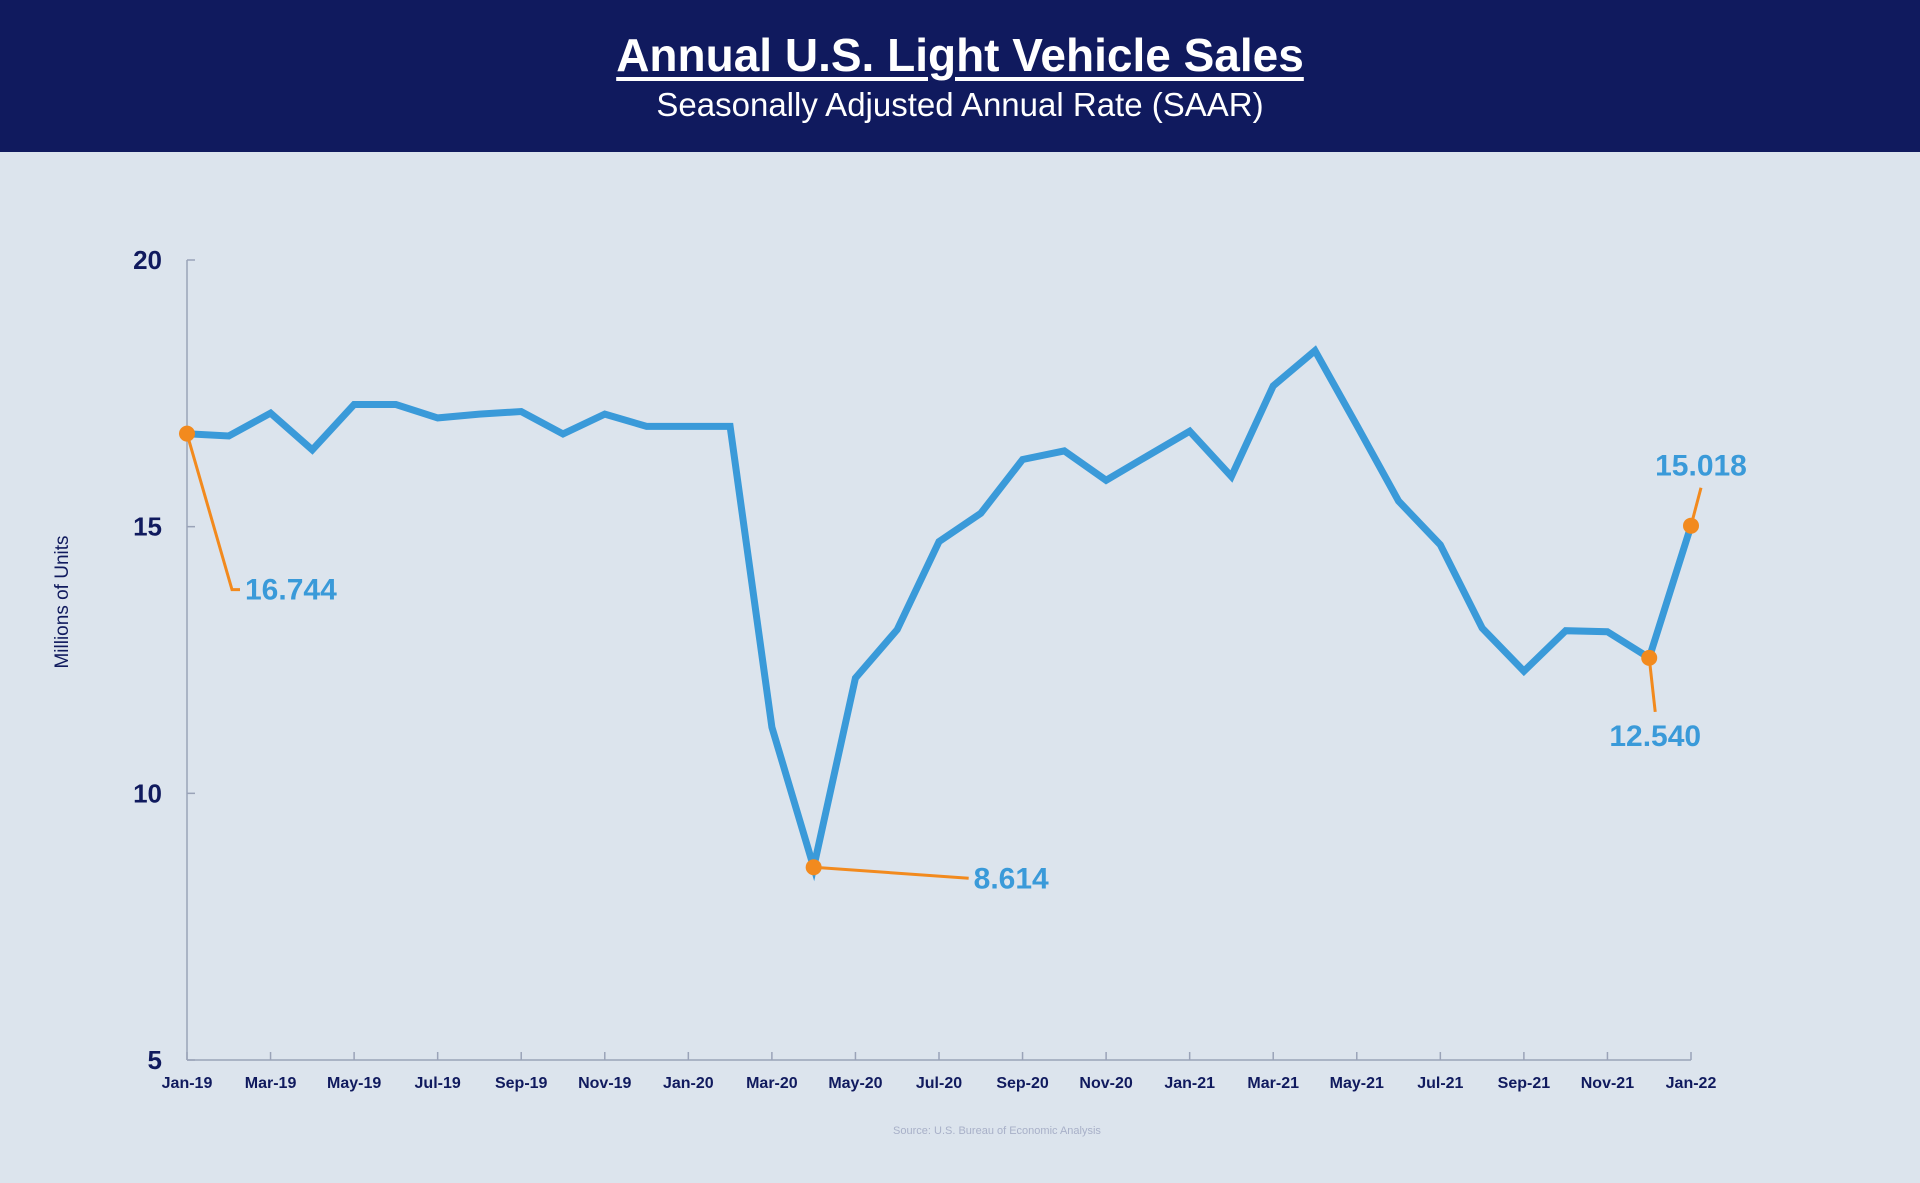 Image resolution: width=1920 pixels, height=1183 pixels. What do you see at coordinates (271, 1083) in the screenshot?
I see `x-tick-label: Mar-19` at bounding box center [271, 1083].